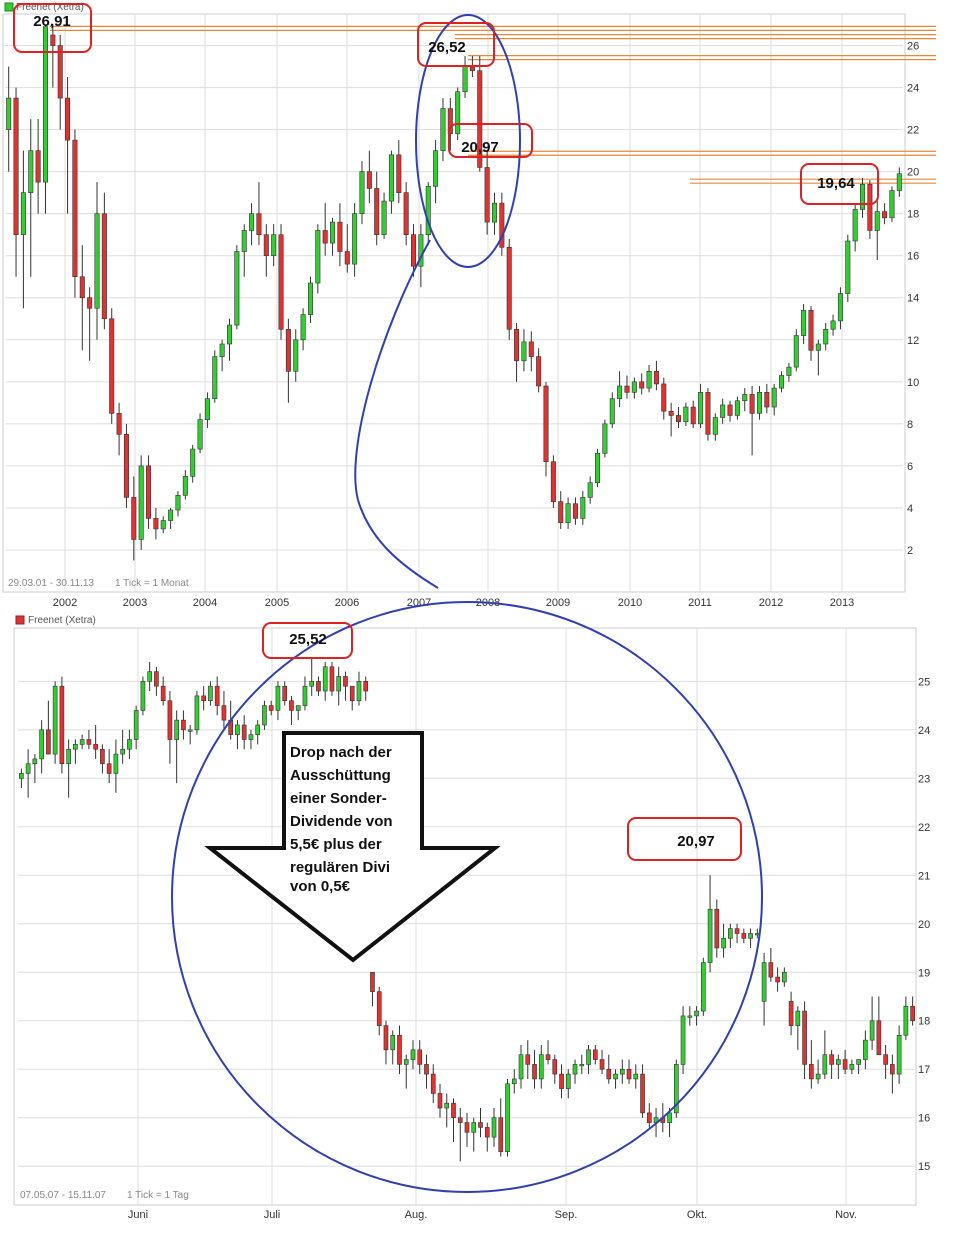 This screenshot has height=1254, width=976. I want to click on note-line-2: Ausschüttung, so click(340, 775).